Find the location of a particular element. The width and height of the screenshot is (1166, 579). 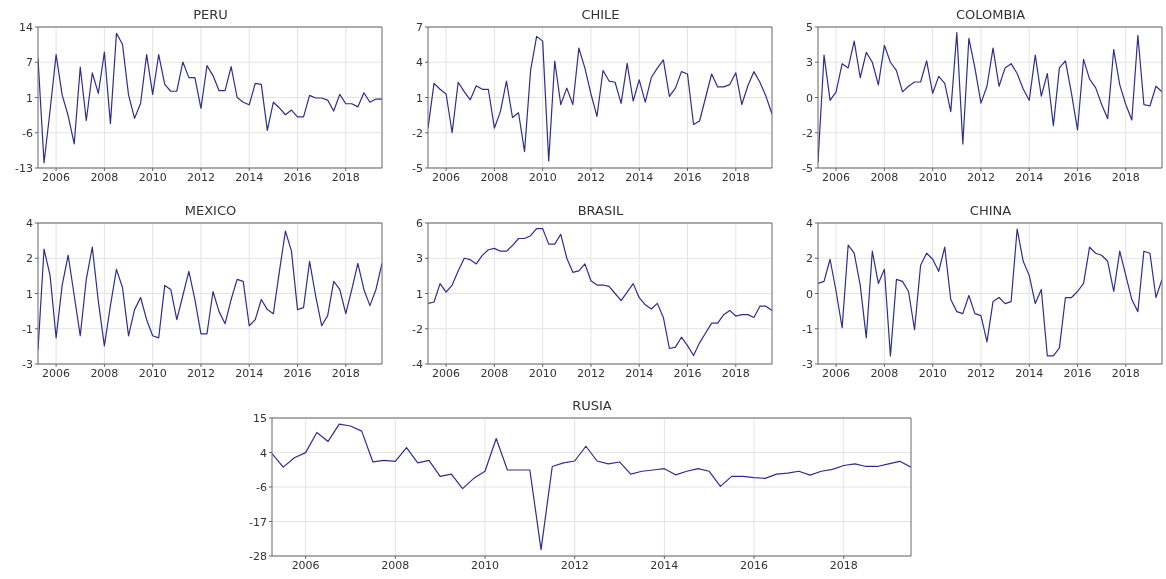

chart-title: BRASIL is located at coordinates (600, 211).